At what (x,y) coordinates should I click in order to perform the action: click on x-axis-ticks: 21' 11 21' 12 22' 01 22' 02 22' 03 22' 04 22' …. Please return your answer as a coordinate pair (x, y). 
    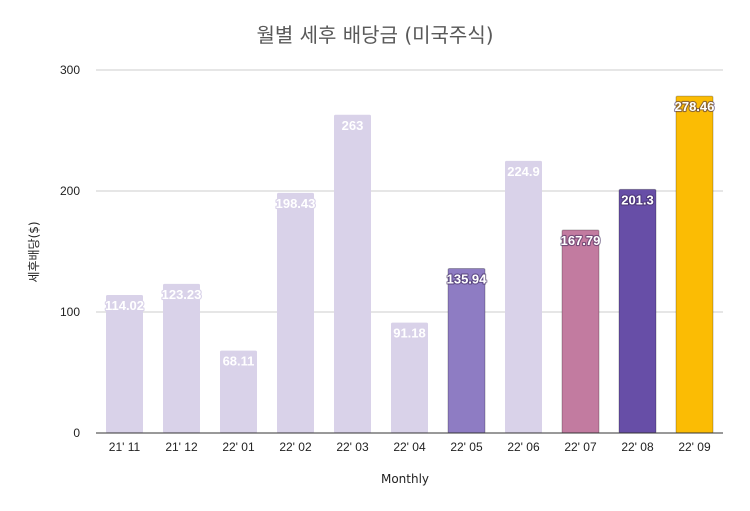
    Looking at the image, I should click on (410, 447).